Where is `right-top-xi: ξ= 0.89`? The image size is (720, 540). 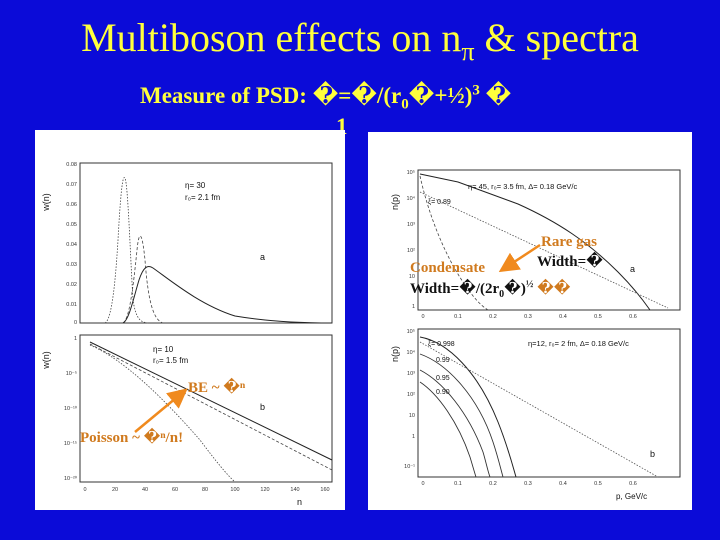 right-top-xi: ξ= 0.89 is located at coordinates (439, 202).